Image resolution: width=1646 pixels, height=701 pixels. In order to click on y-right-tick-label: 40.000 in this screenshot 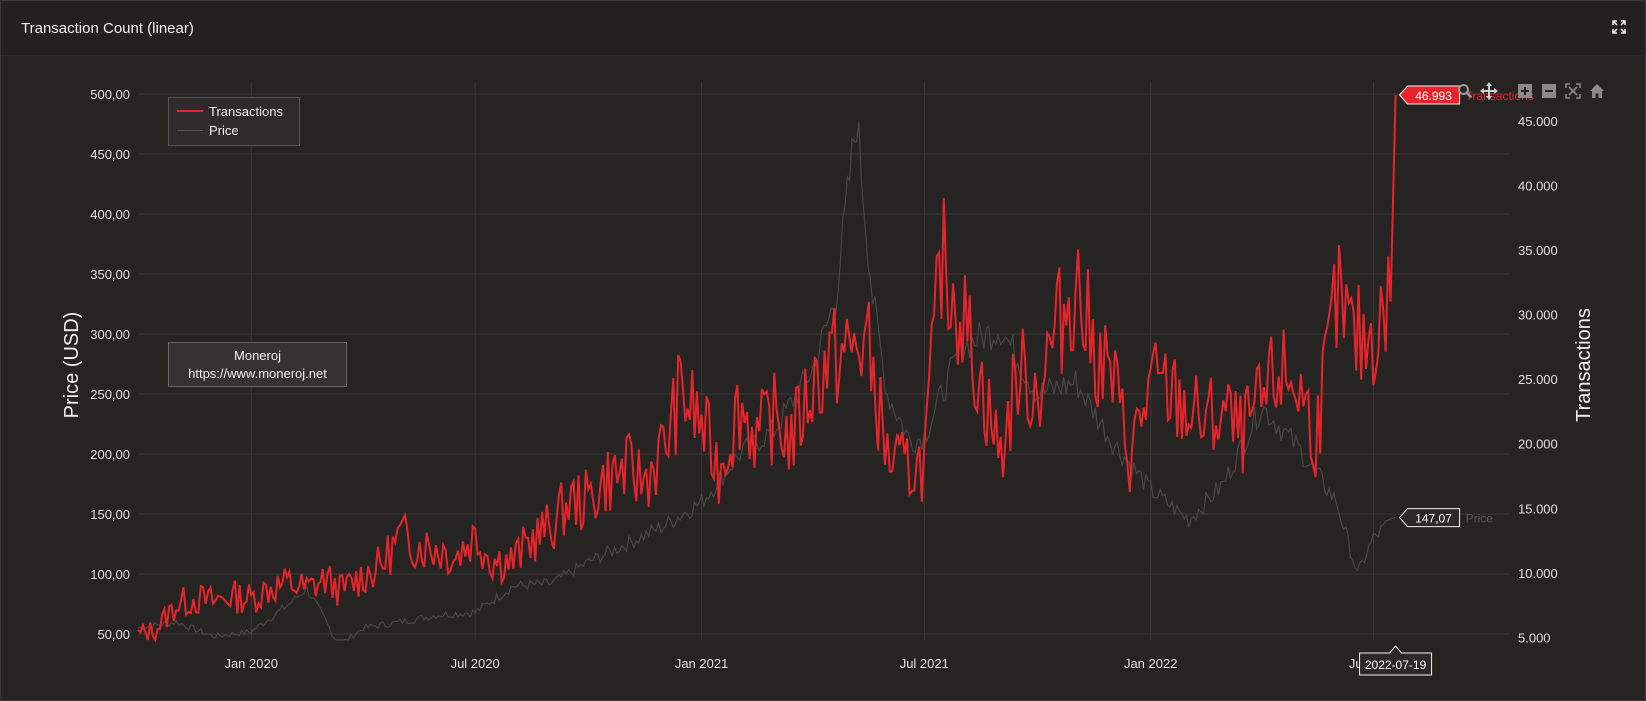, I will do `click(1538, 185)`.